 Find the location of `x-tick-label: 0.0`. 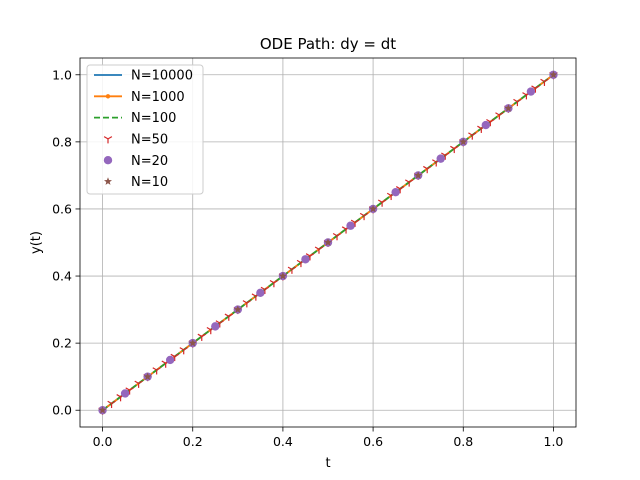

x-tick-label: 0.0 is located at coordinates (103, 441).